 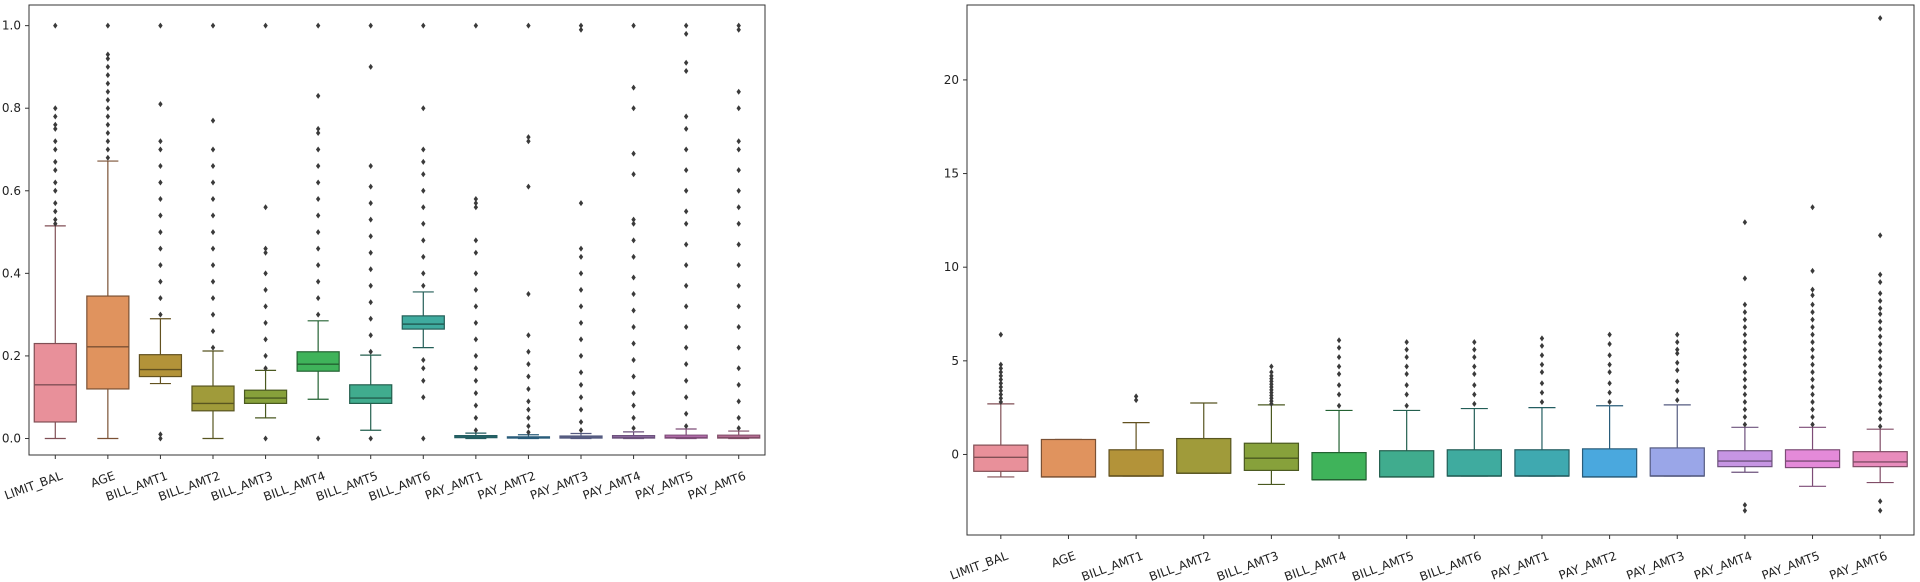 I want to click on box-pay-amt5, so click(x=1812, y=345).